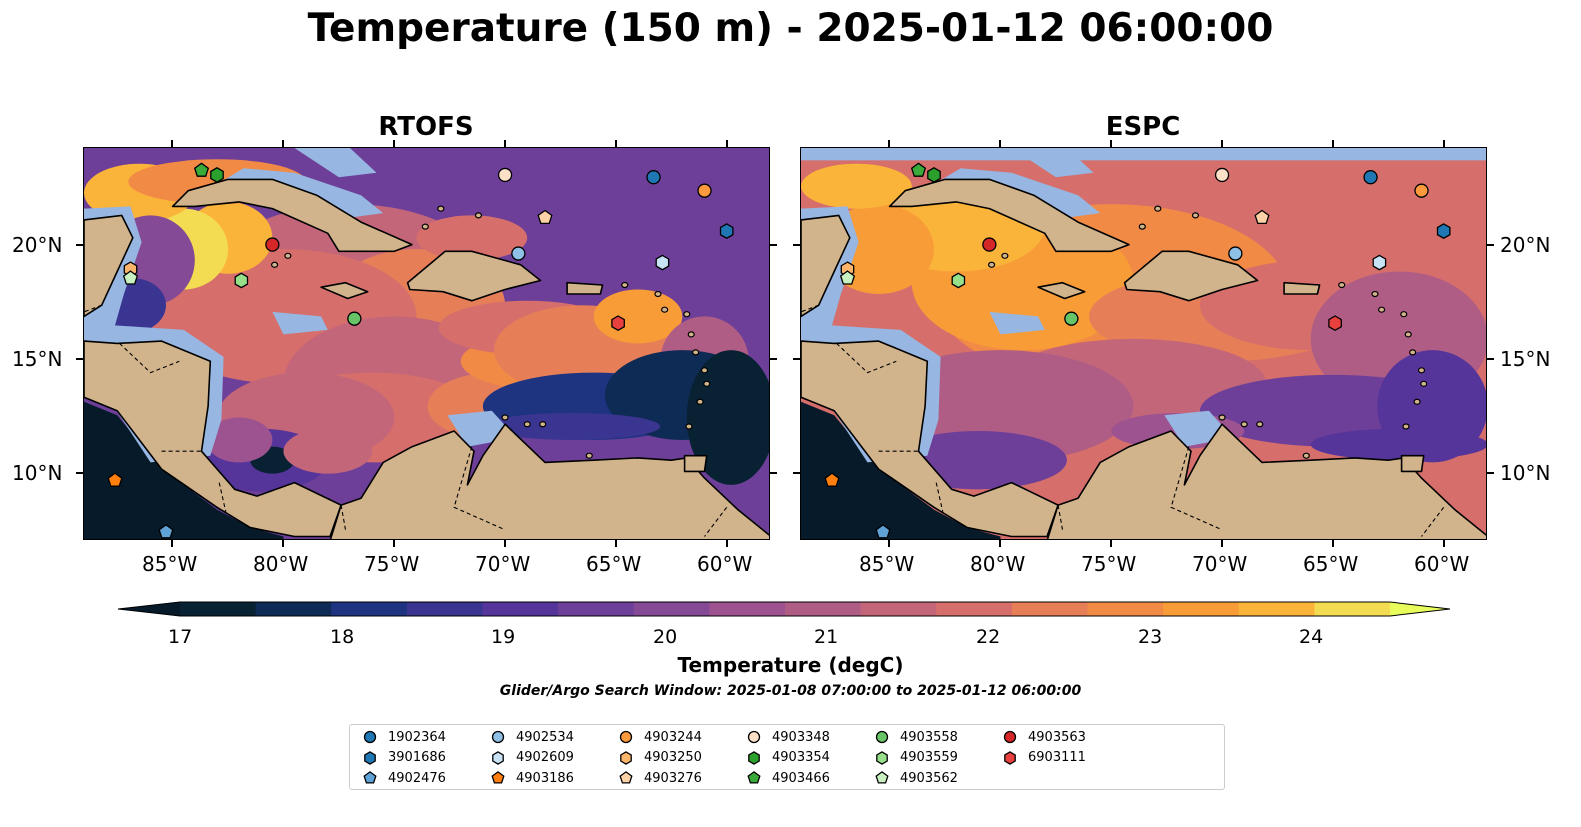 This screenshot has height=827, width=1581. Describe the element at coordinates (1143, 154) in the screenshot. I see `no-data-strip` at that location.